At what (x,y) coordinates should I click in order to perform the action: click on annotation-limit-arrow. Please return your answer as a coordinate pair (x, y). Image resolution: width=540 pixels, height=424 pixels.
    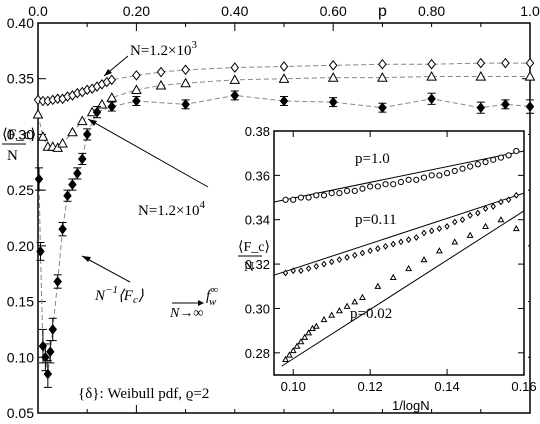
    Looking at the image, I should click on (106, 269).